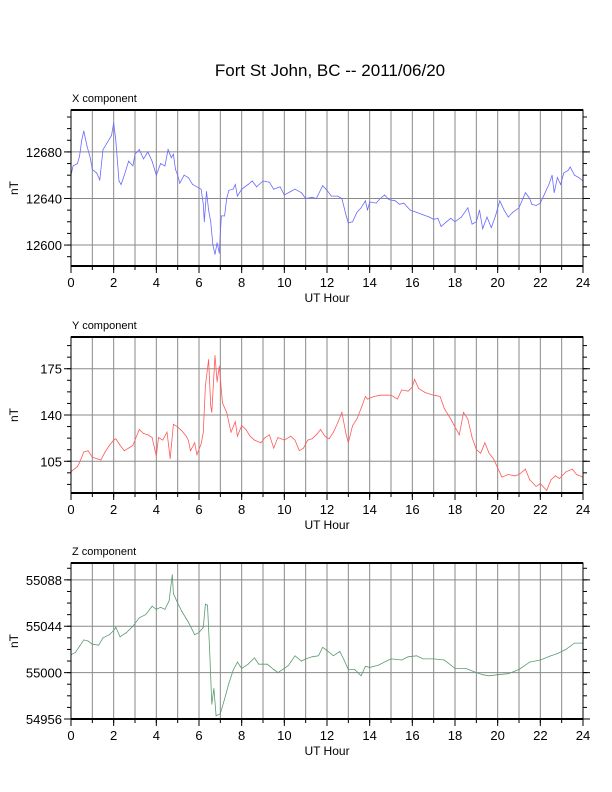 The width and height of the screenshot is (612, 792). Describe the element at coordinates (327, 282) in the screenshot. I see `x-tick-label: 12` at that location.